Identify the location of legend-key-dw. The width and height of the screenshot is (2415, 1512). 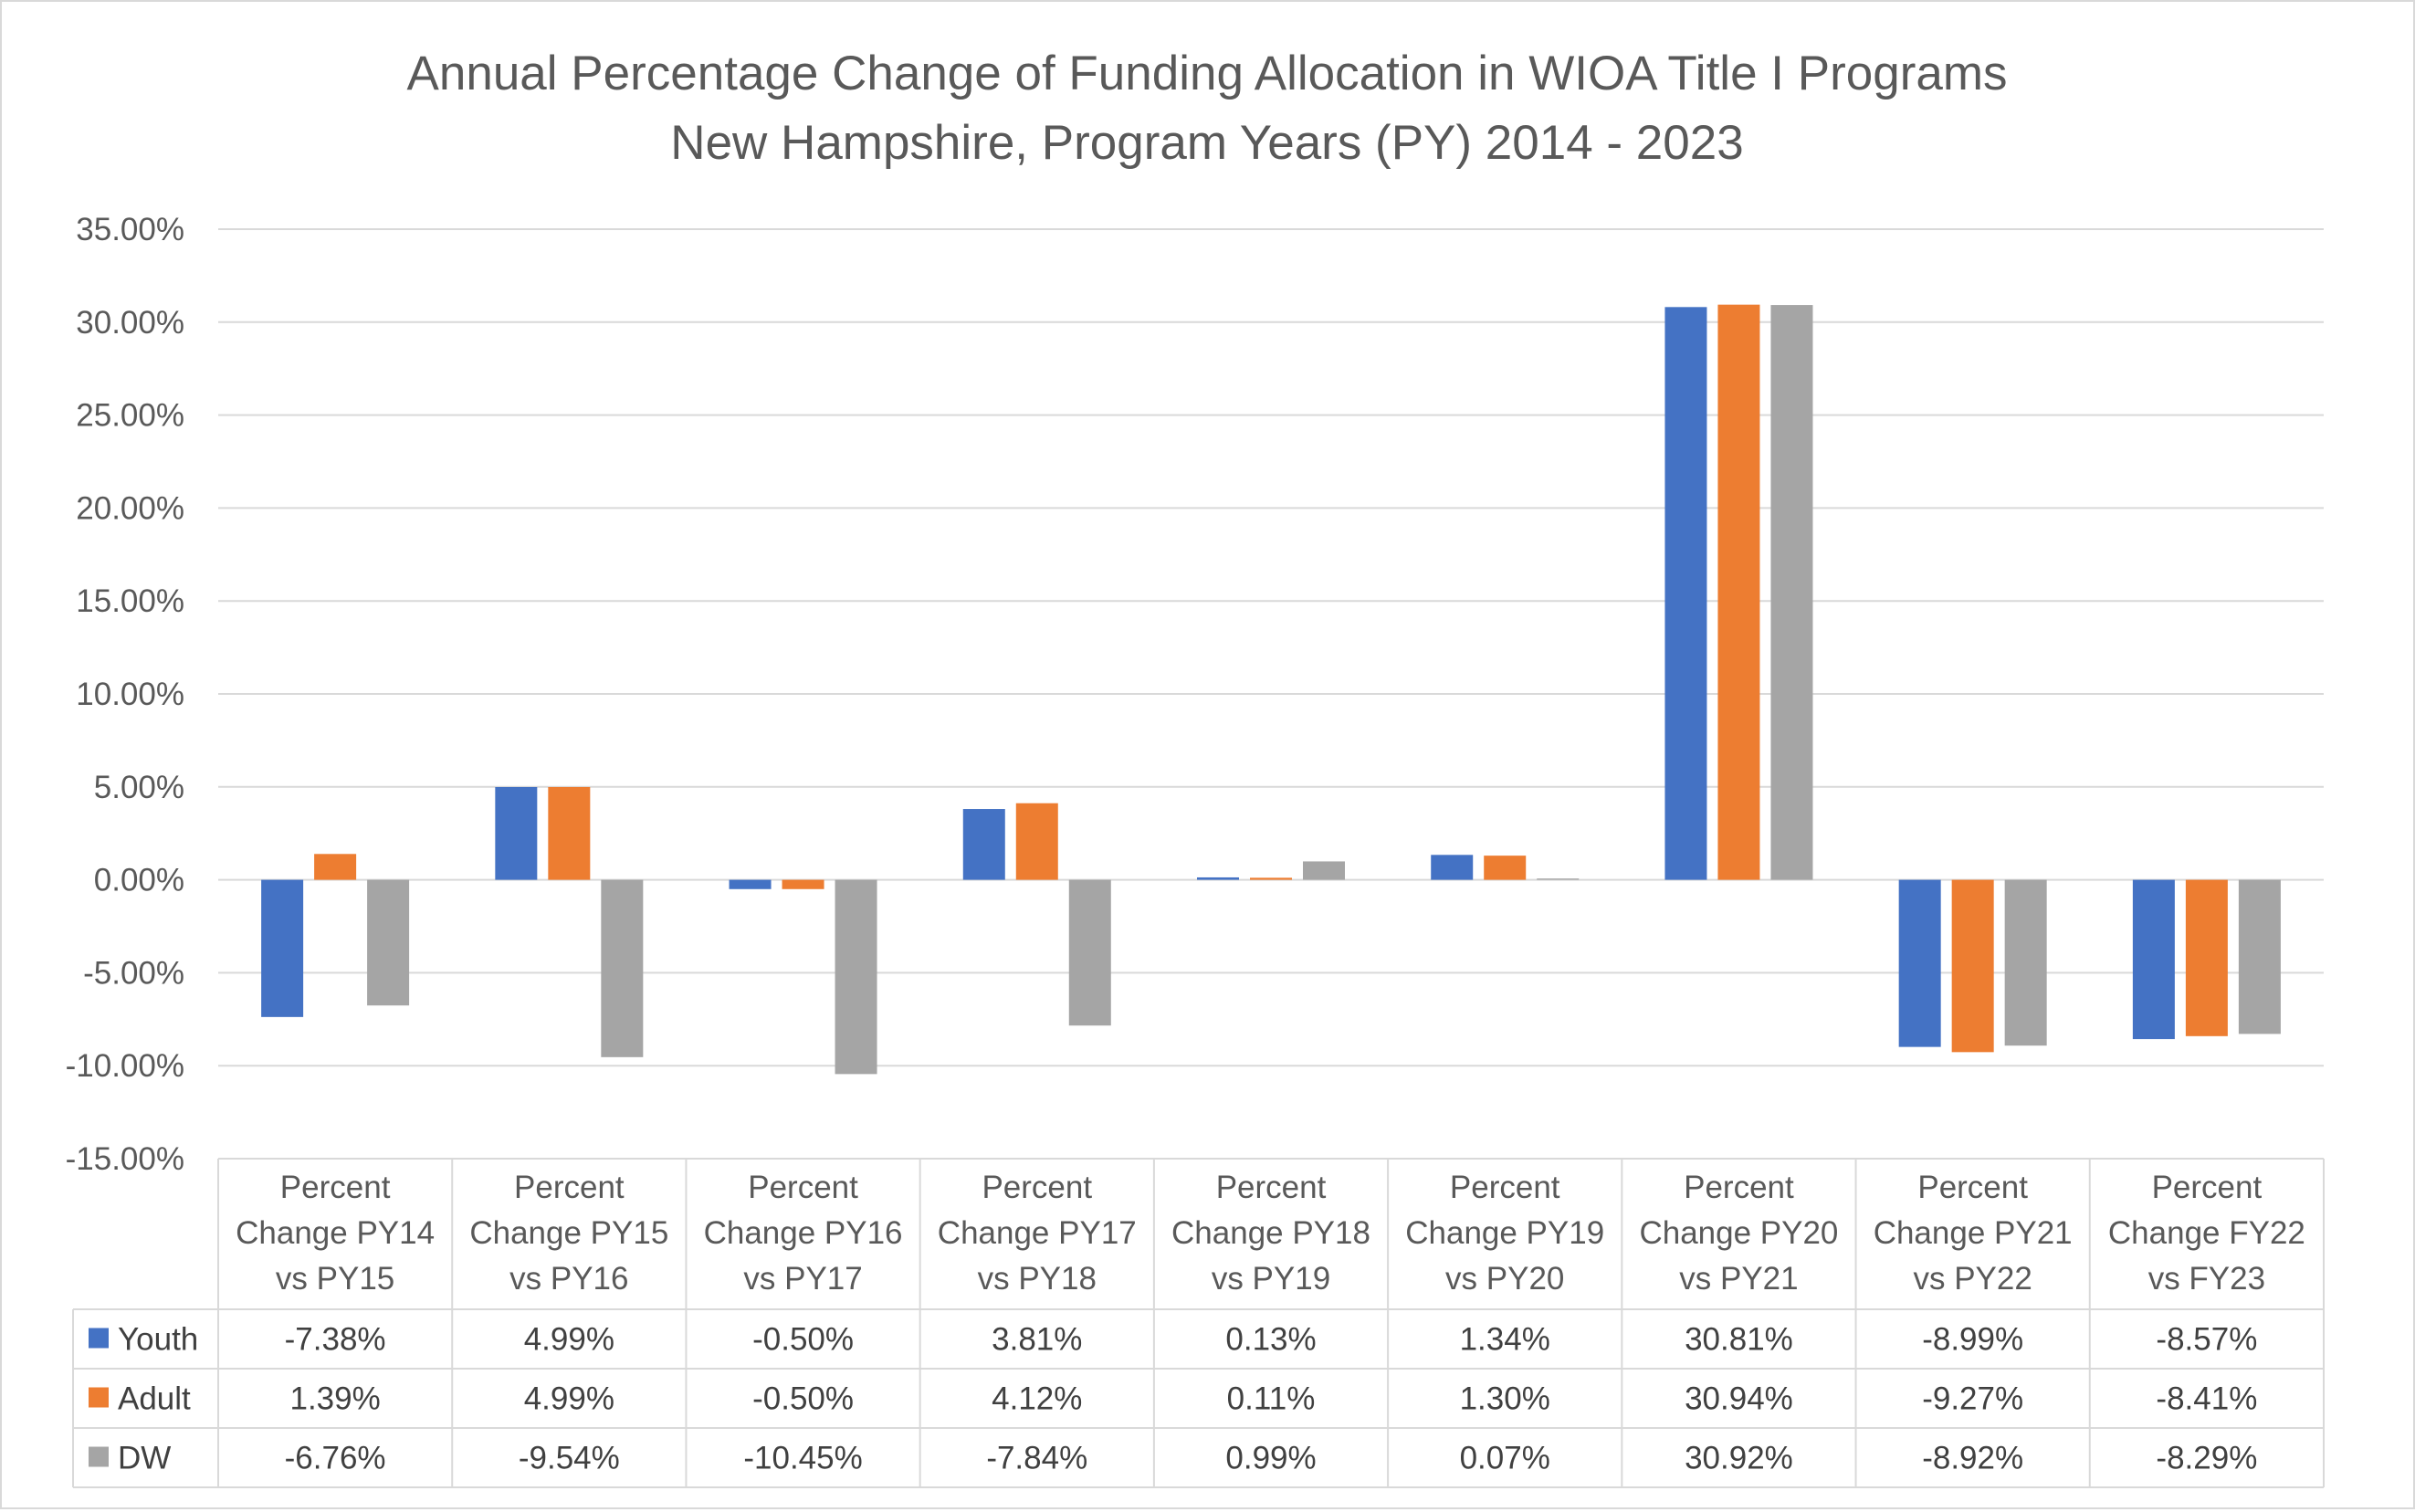
(99, 1456).